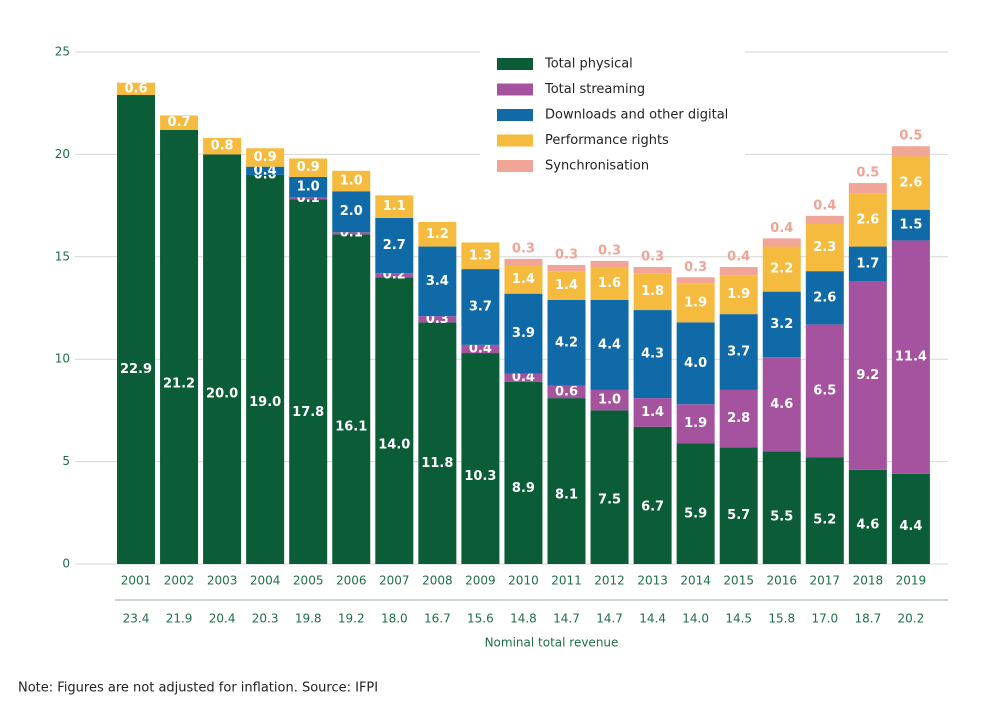 The image size is (1008, 716). What do you see at coordinates (136, 581) in the screenshot?
I see `x-tick-label: 2001` at bounding box center [136, 581].